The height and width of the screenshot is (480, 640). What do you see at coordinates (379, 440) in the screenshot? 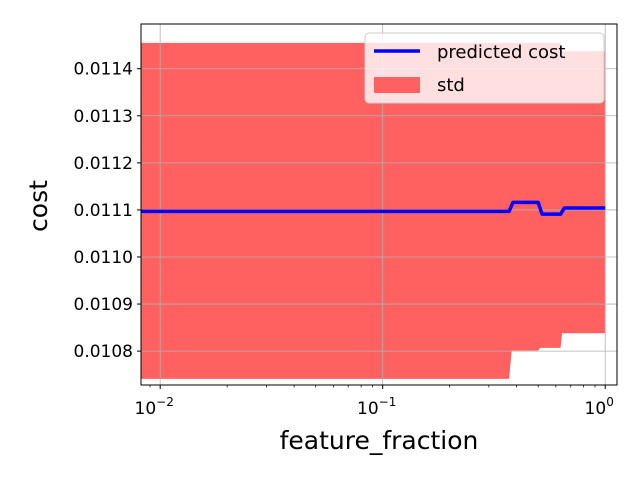
I see `x-axis-label: feature_fraction` at bounding box center [379, 440].